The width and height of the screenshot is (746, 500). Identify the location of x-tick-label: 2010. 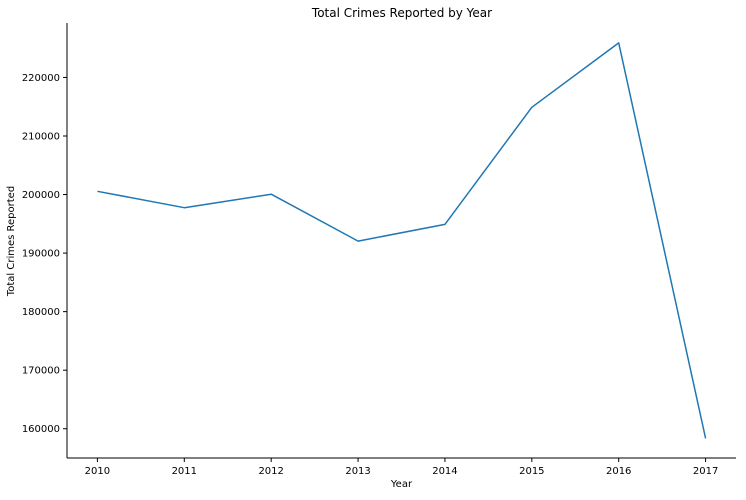
(97, 471).